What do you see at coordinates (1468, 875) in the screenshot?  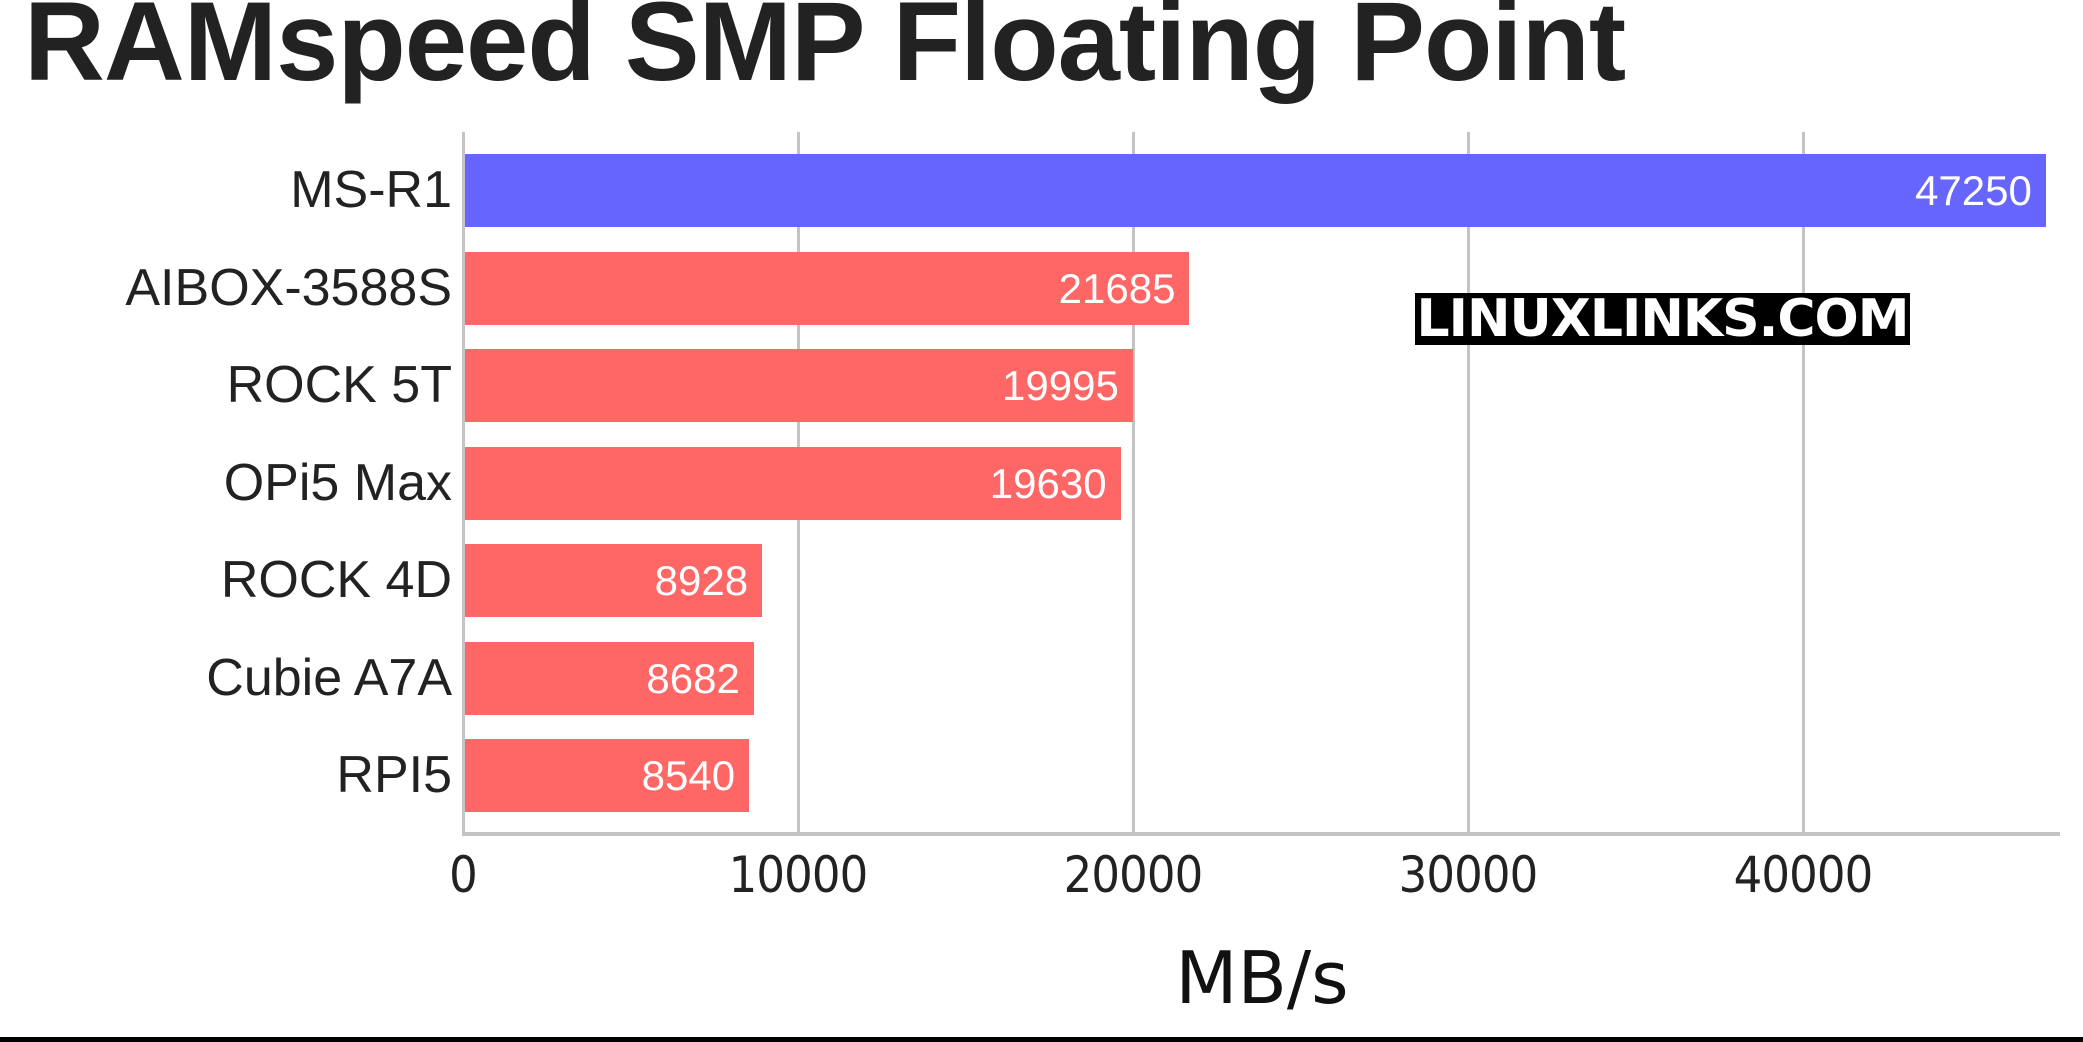 I see `x-tick-label: 30000` at bounding box center [1468, 875].